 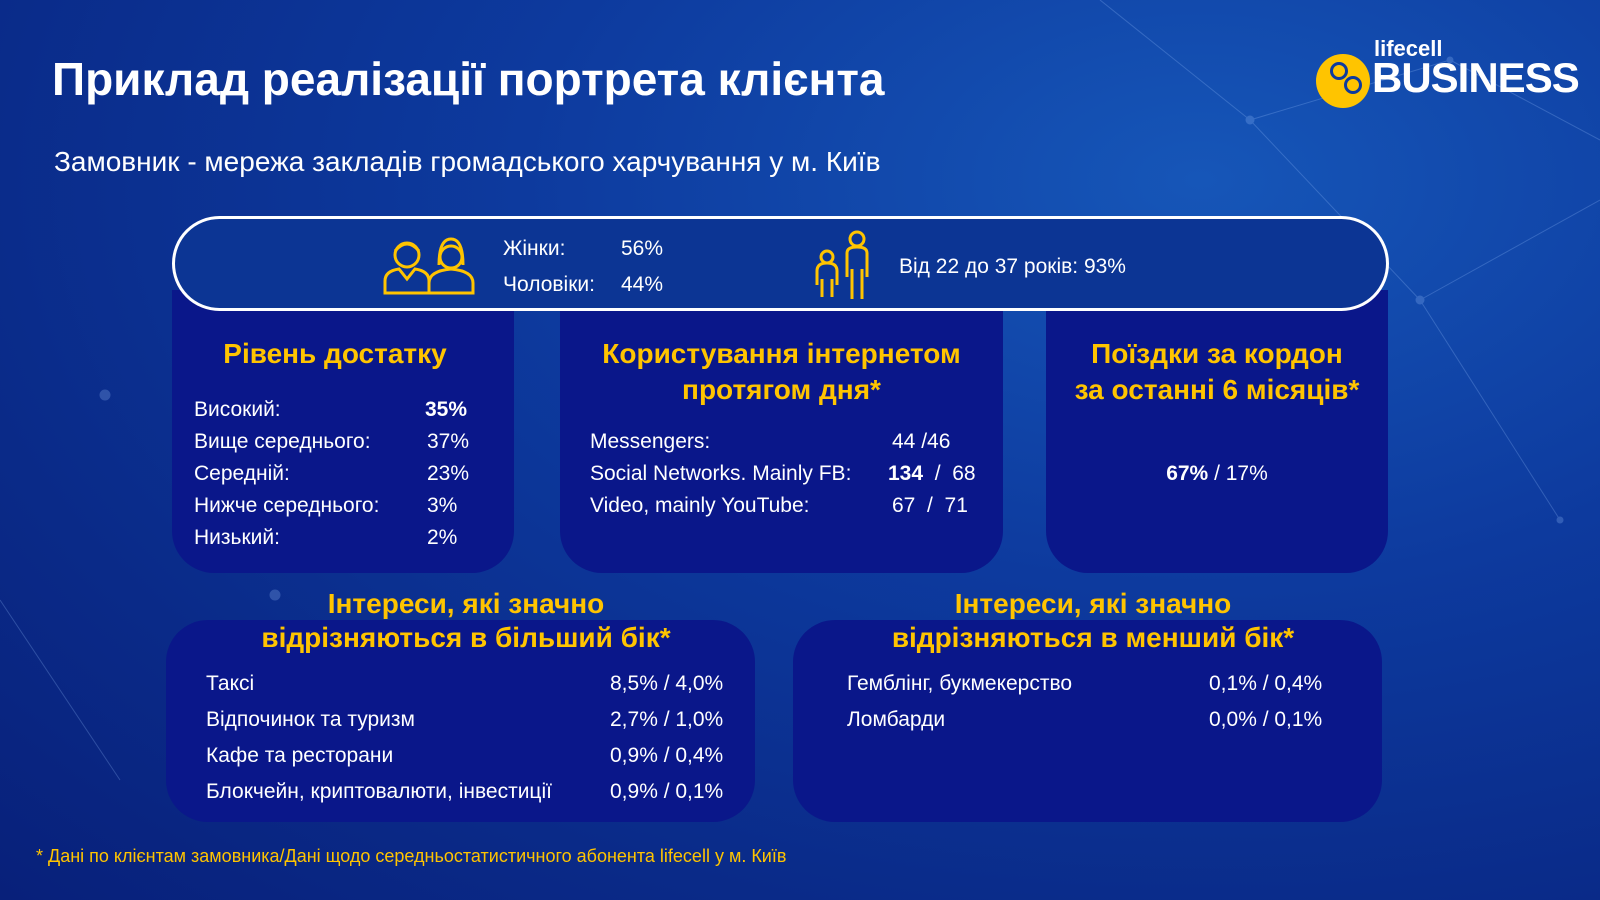 I want to click on internet-heading: протягом дня*, so click(x=781, y=389).